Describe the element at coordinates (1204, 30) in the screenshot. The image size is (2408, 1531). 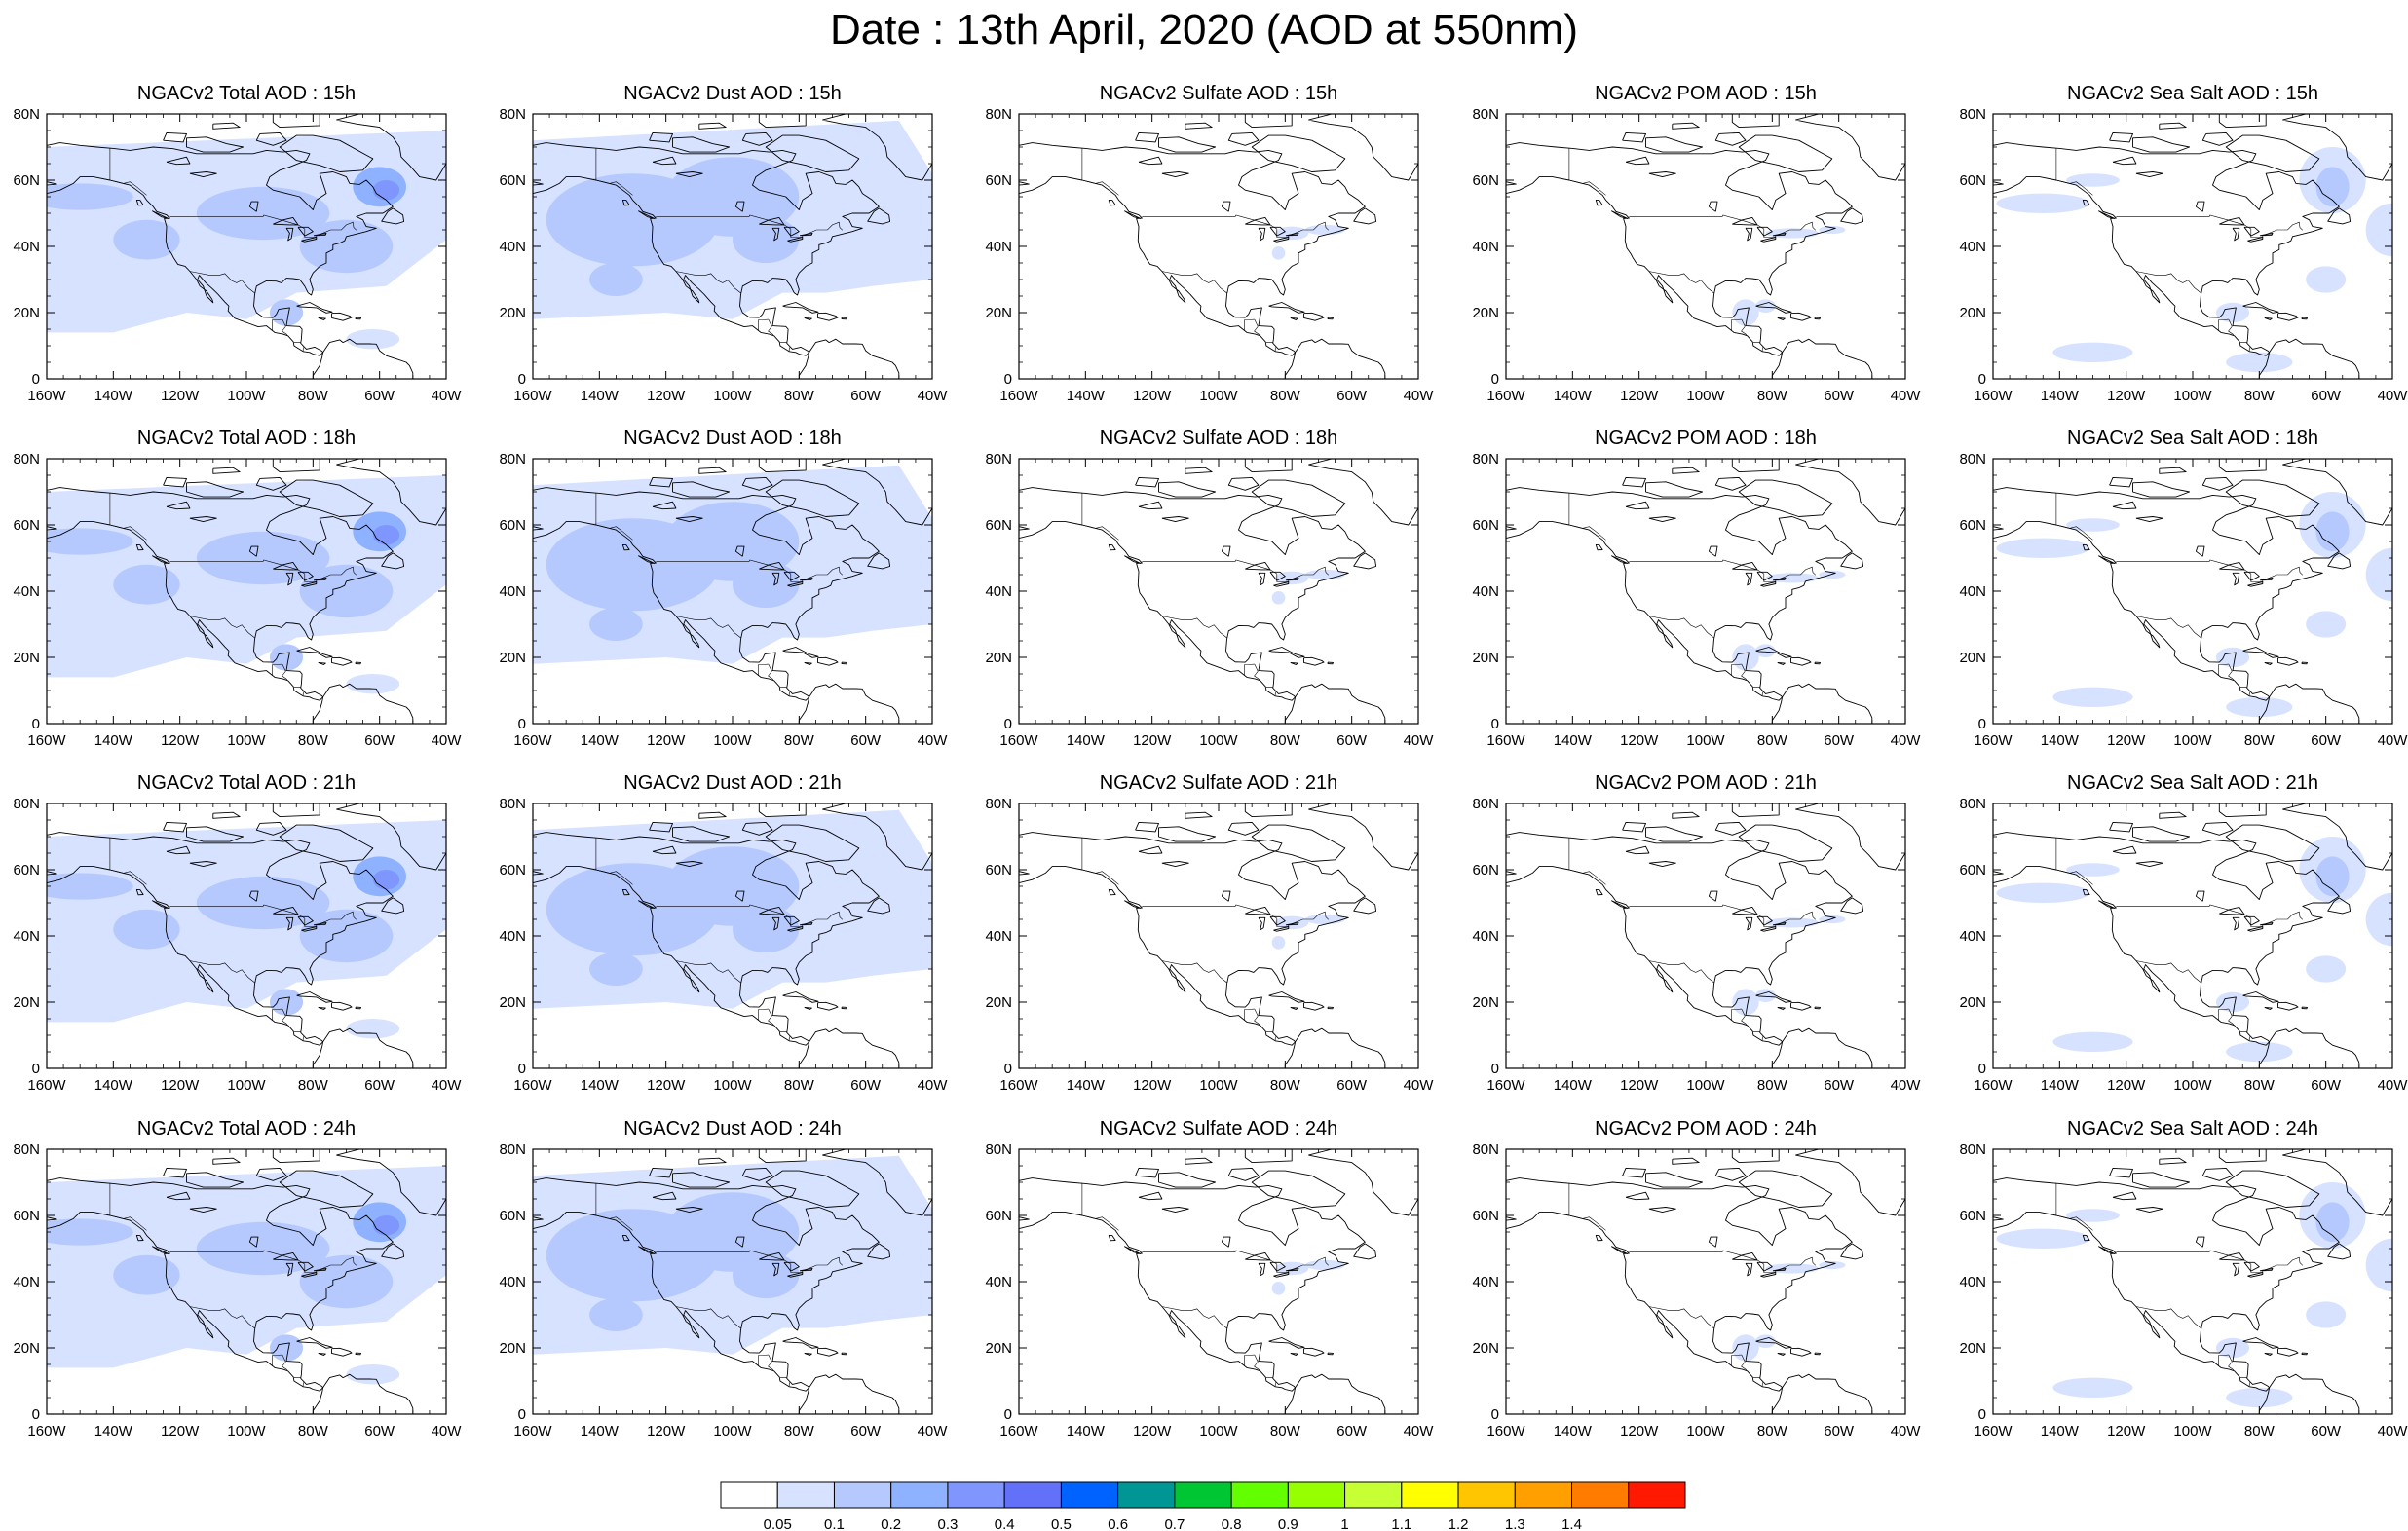
I see `page-title: Date : 13th April, 2020 (AOD at 550nm)` at that location.